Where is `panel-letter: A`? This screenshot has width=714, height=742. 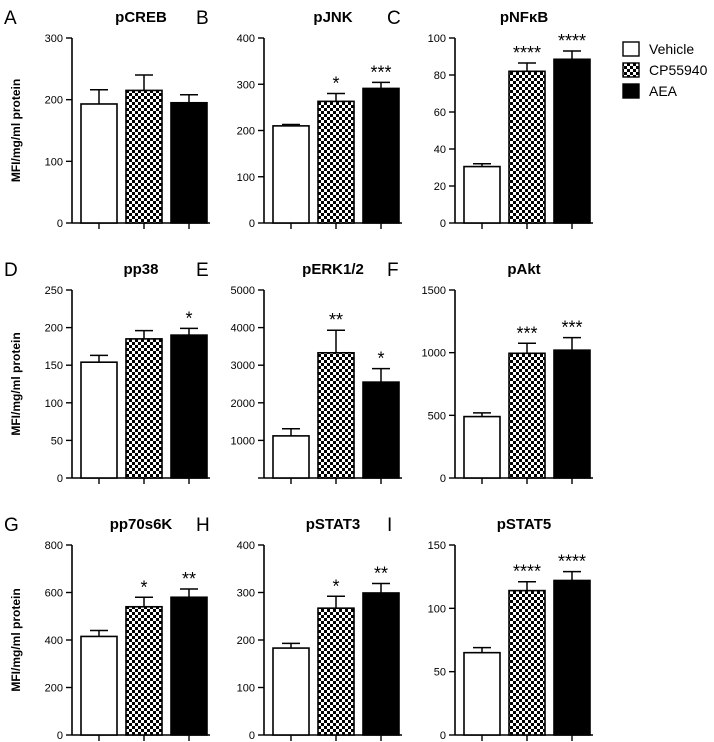 panel-letter: A is located at coordinates (10, 18).